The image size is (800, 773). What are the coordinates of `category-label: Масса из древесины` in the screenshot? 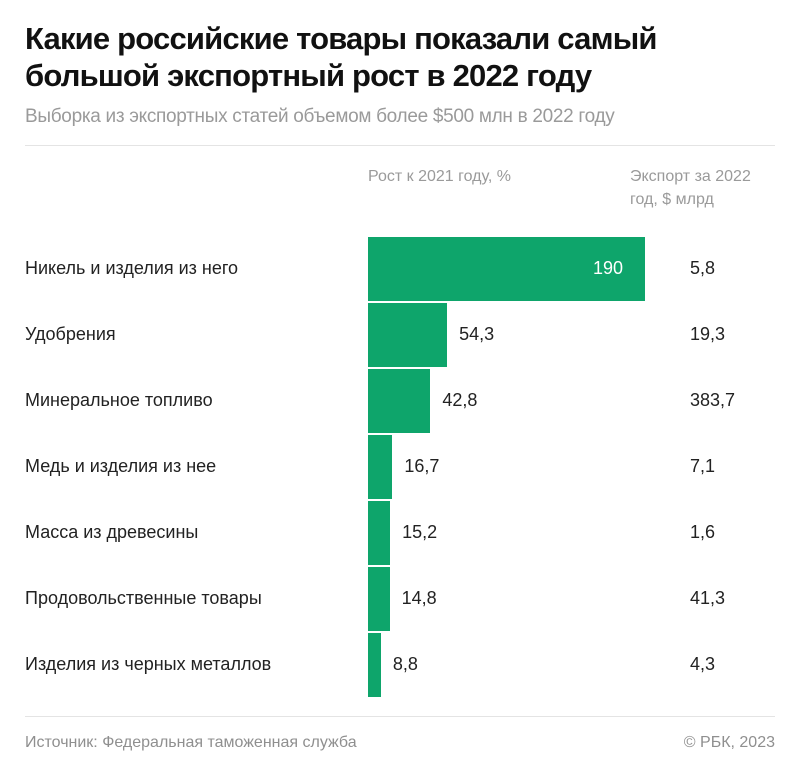 It's located at (112, 532).